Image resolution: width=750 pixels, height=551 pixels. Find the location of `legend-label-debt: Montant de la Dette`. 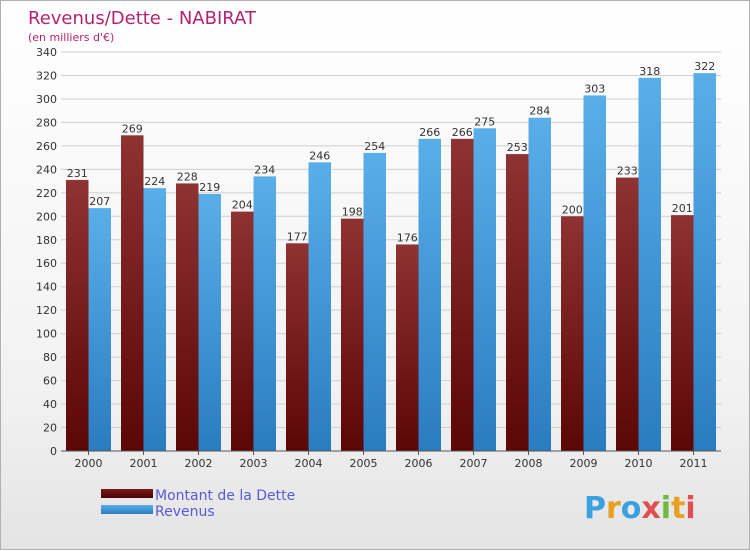

legend-label-debt: Montant de la Dette is located at coordinates (225, 496).